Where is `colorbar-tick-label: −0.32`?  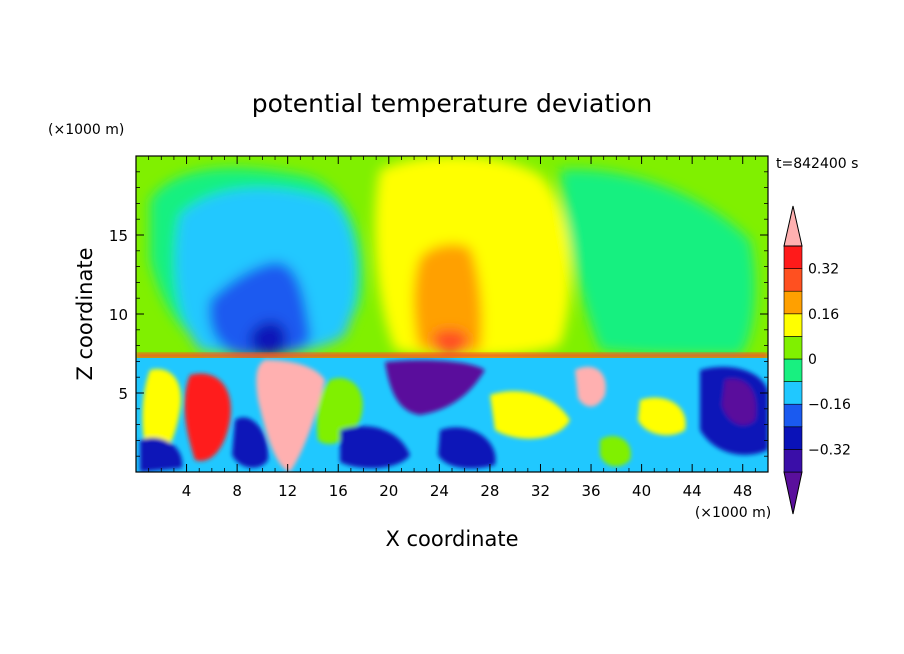
colorbar-tick-label: −0.32 is located at coordinates (829, 450).